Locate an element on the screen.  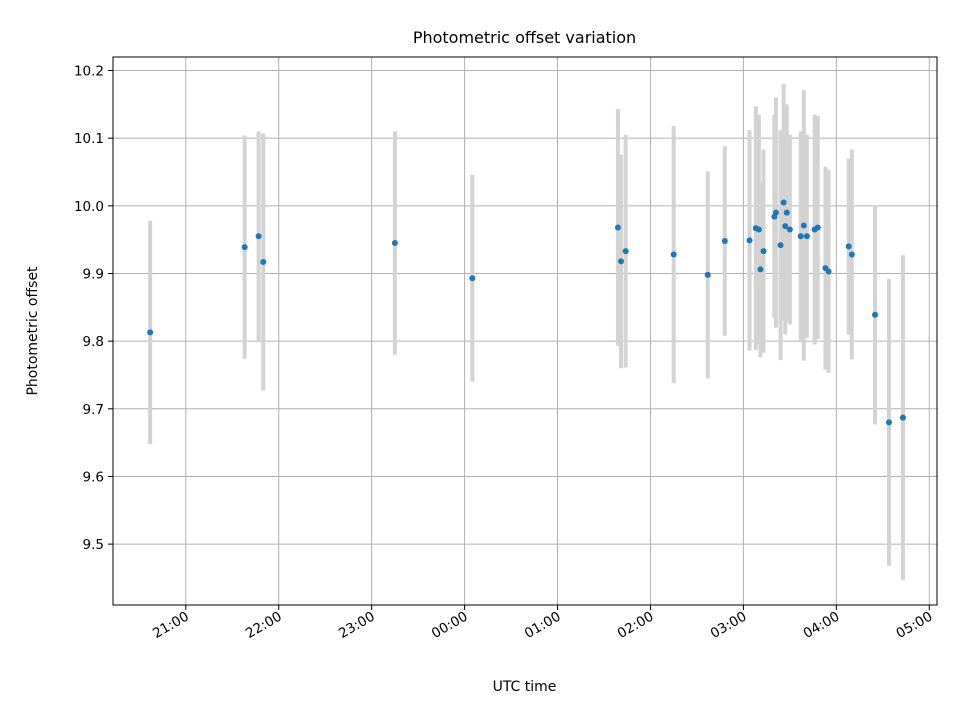
y-tick-label: 10.2 is located at coordinates (89, 72).